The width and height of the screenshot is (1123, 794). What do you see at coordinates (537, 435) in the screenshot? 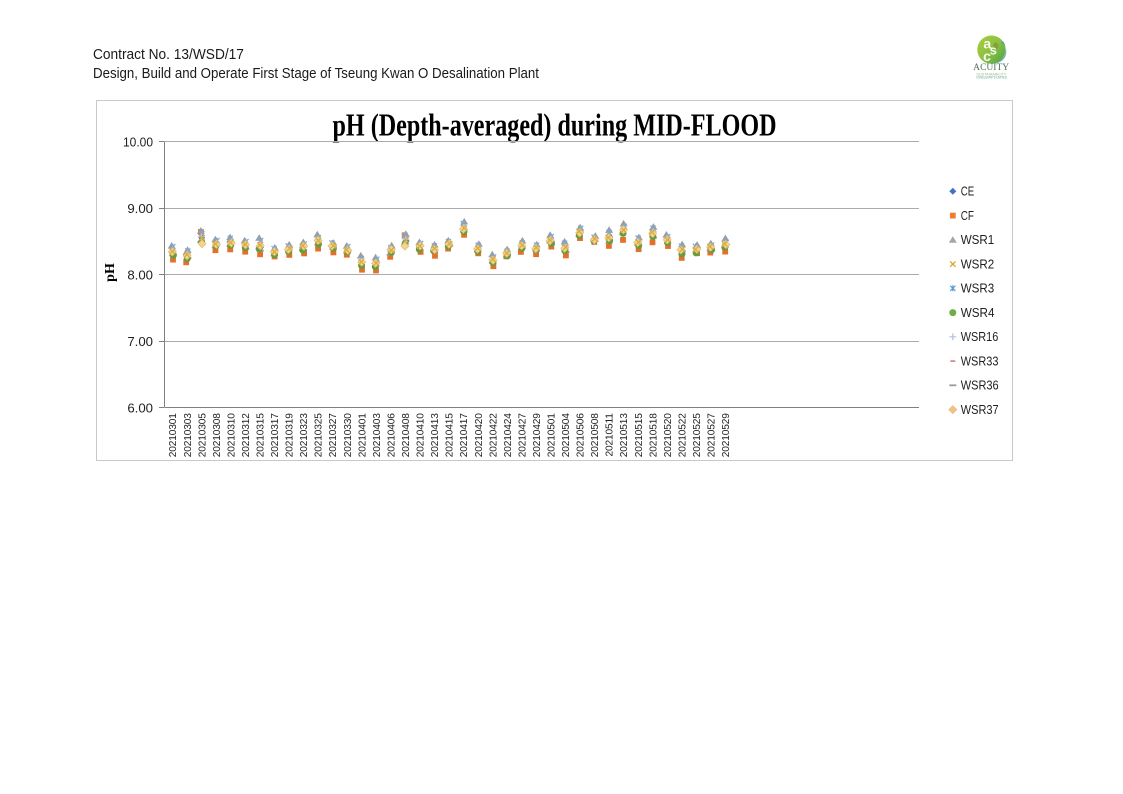
I see `svg-text: 20210429` at bounding box center [537, 435].